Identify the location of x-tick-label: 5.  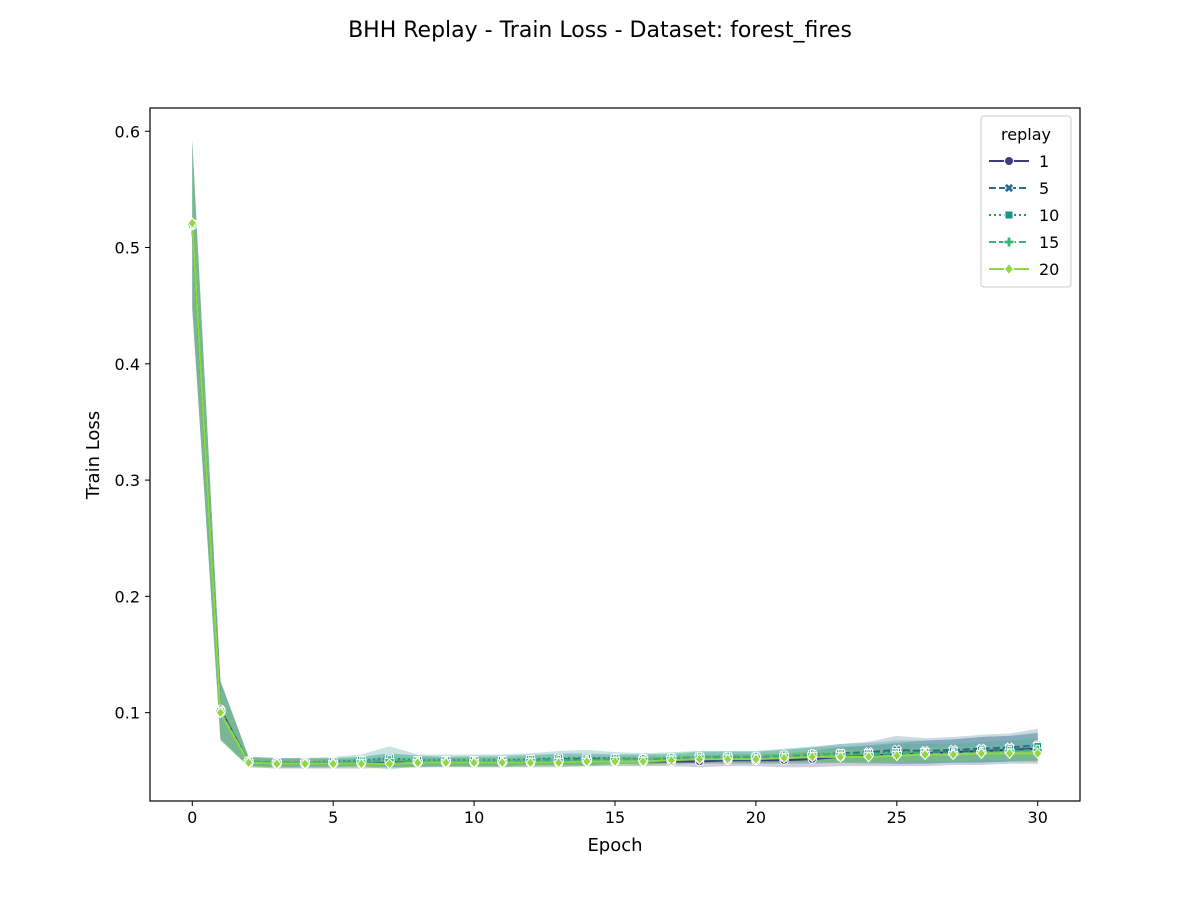
(333, 817).